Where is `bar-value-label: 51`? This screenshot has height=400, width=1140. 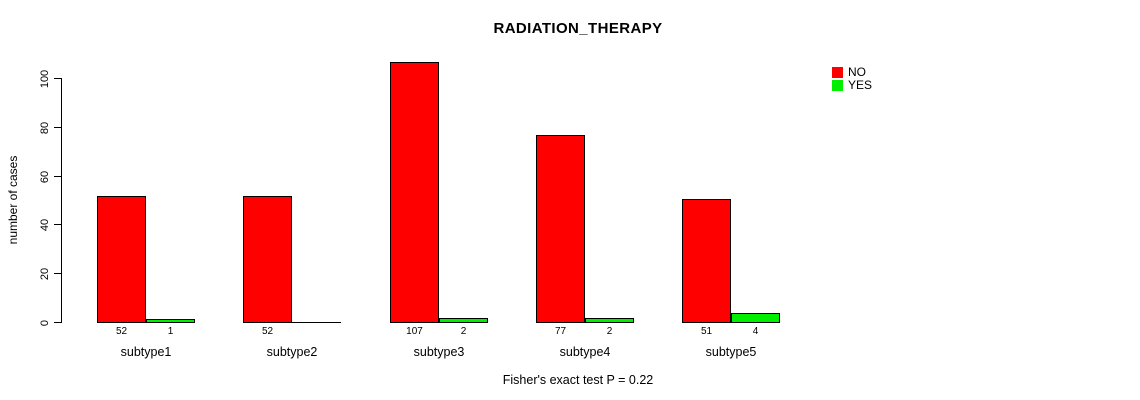 bar-value-label: 51 is located at coordinates (706, 331).